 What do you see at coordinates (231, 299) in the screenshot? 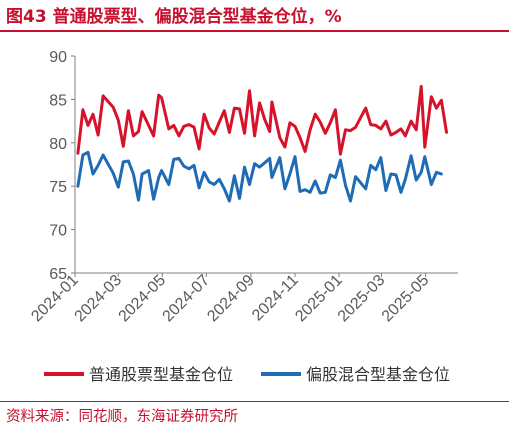
I see `x-tick-label: 2024-09` at bounding box center [231, 299].